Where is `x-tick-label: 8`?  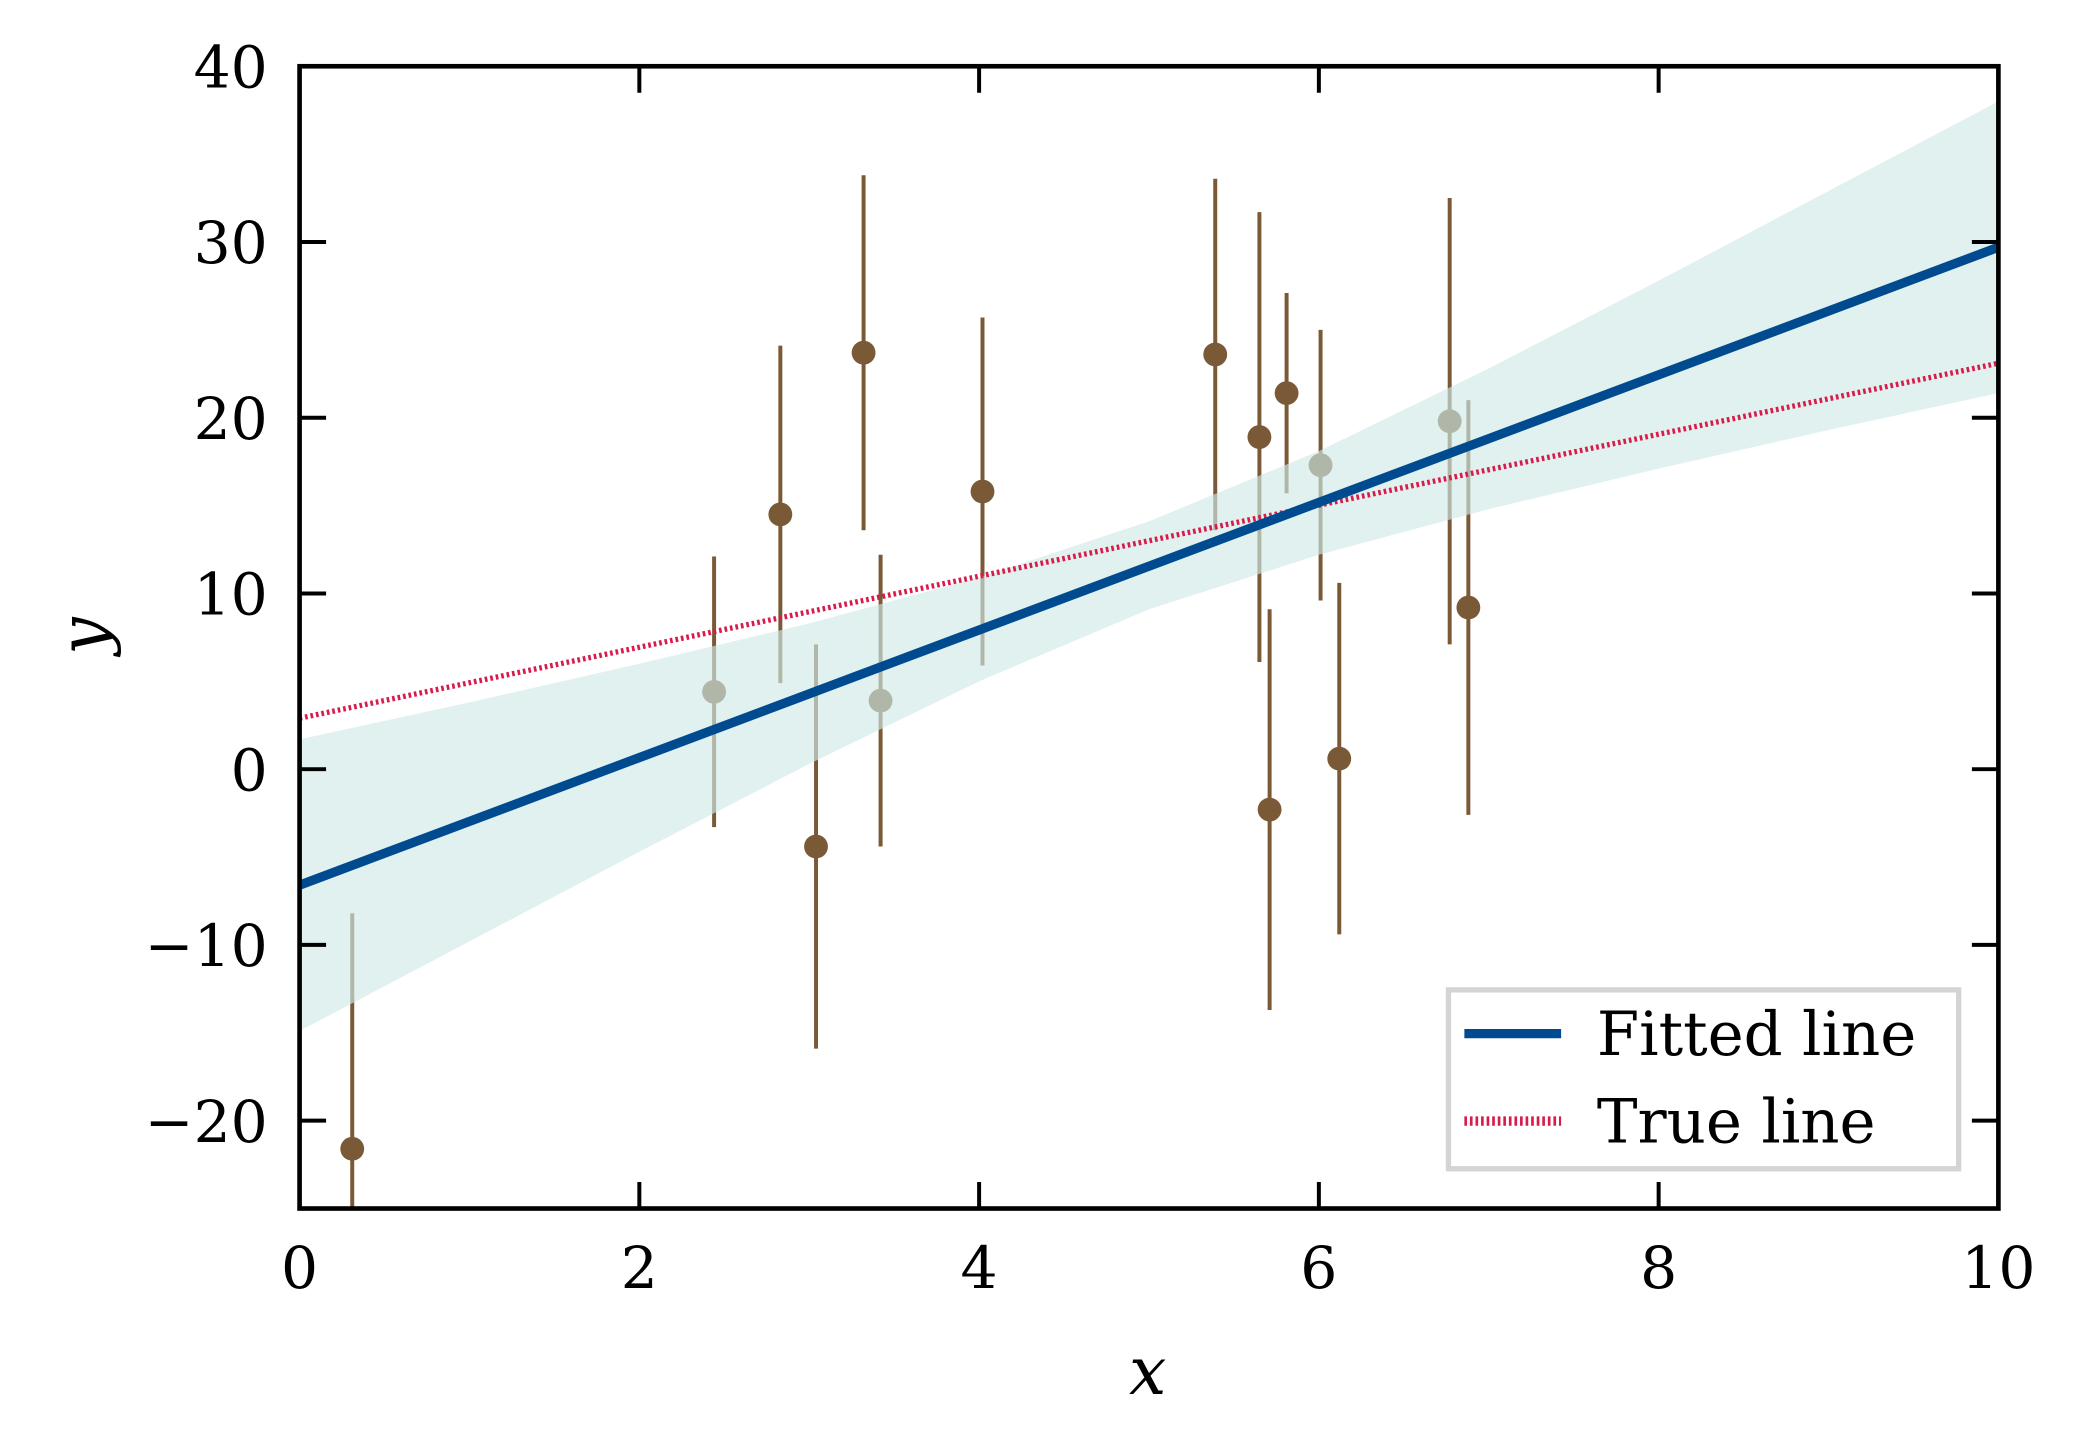
x-tick-label: 8 is located at coordinates (1658, 1268).